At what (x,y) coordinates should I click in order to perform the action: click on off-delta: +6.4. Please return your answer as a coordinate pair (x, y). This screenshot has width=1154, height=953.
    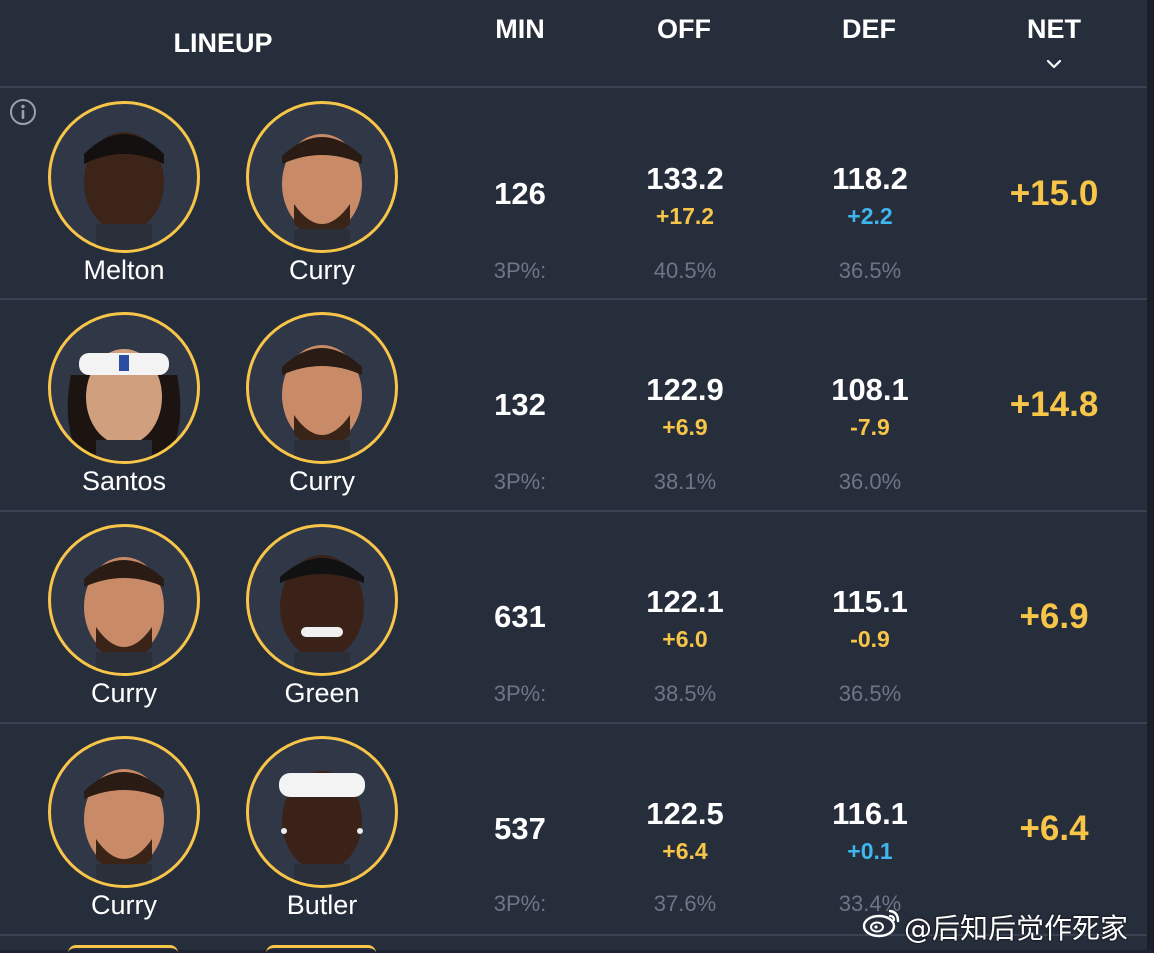
    Looking at the image, I should click on (685, 851).